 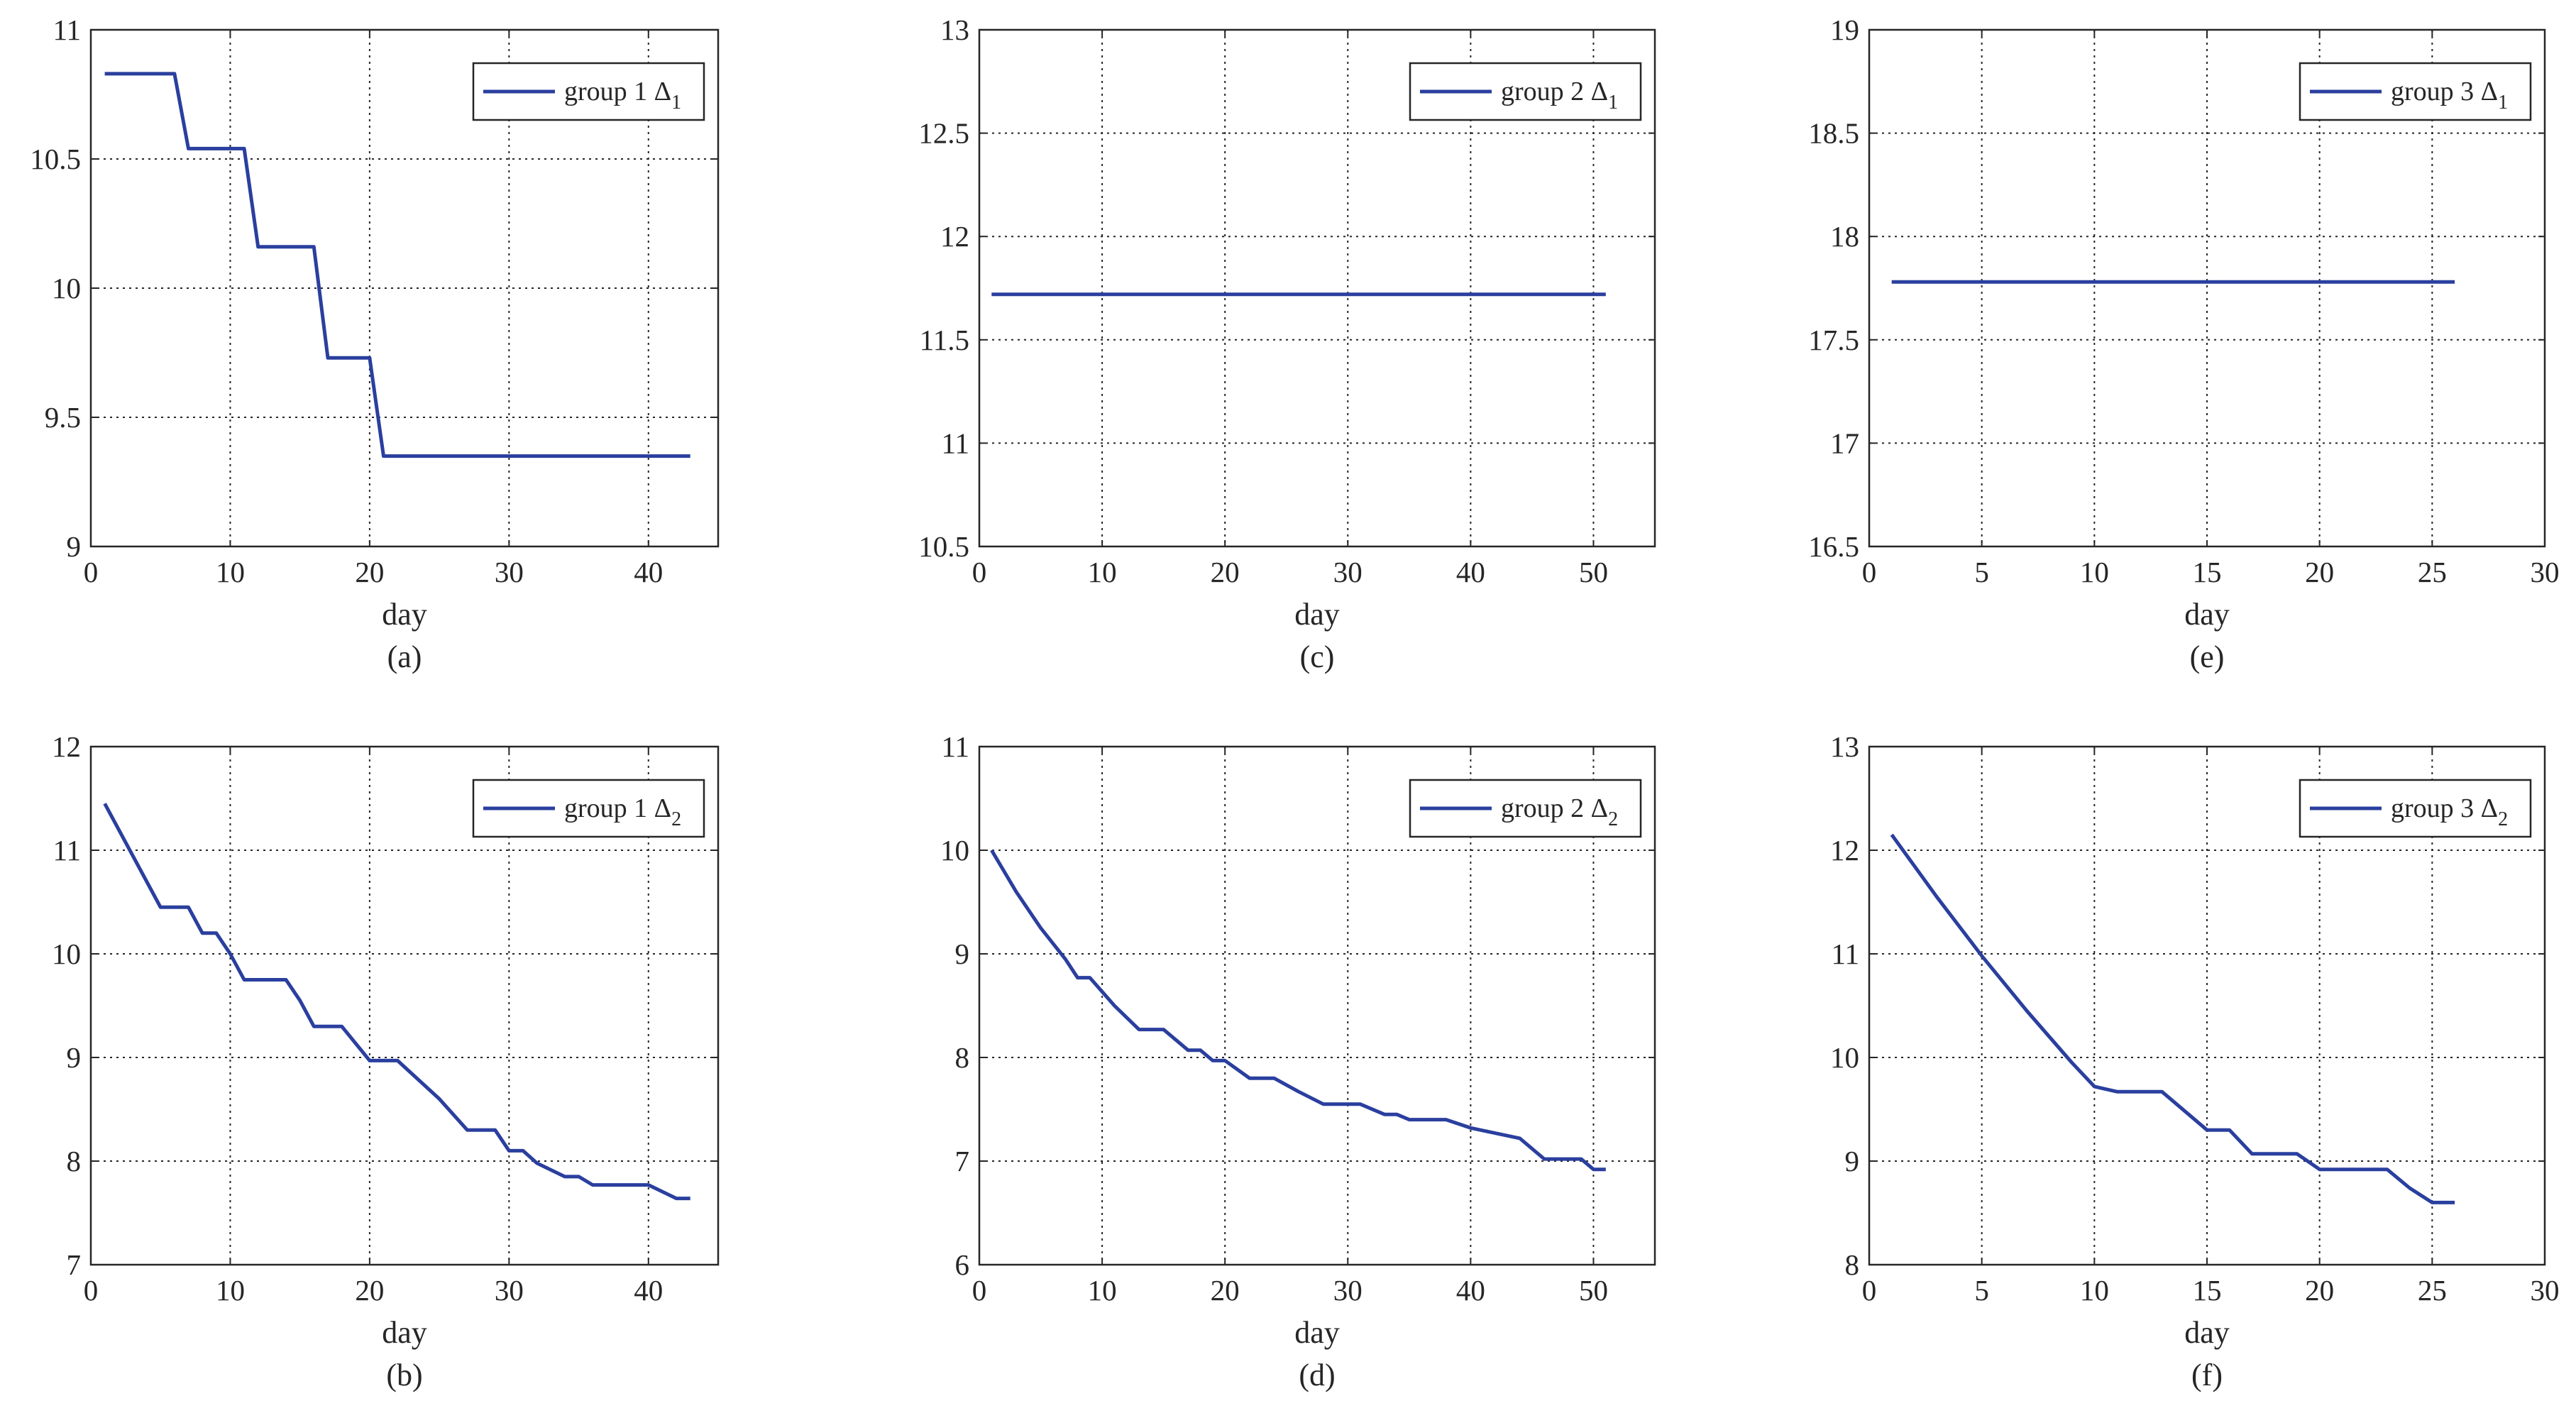 I want to click on y-tick-label: 18, so click(x=1844, y=236).